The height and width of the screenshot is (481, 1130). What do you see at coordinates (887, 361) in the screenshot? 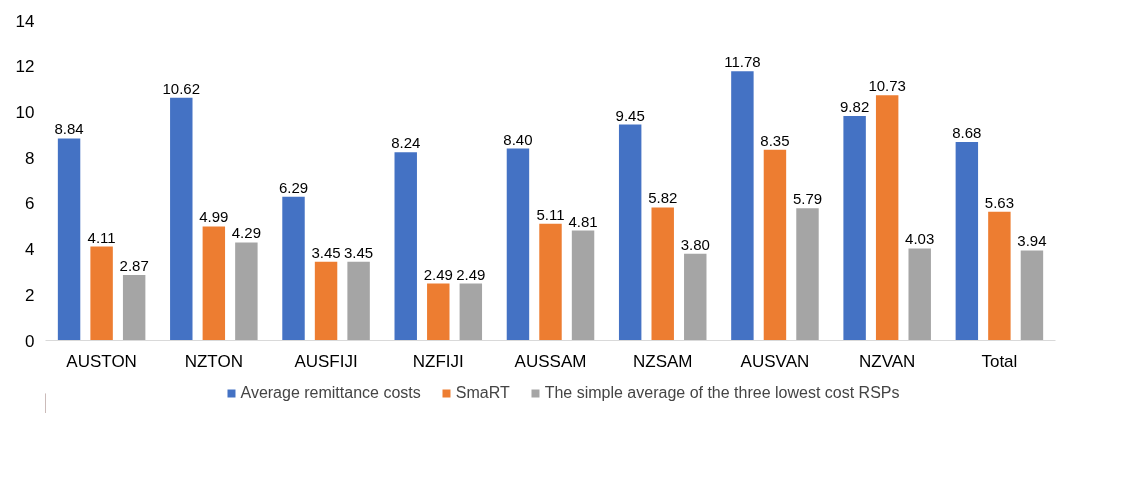
I see `x-tick-label: NZVAN` at bounding box center [887, 361].